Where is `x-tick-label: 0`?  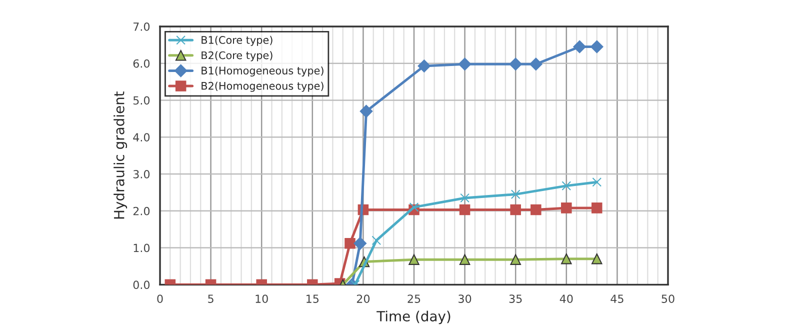 x-tick-label: 0 is located at coordinates (160, 298).